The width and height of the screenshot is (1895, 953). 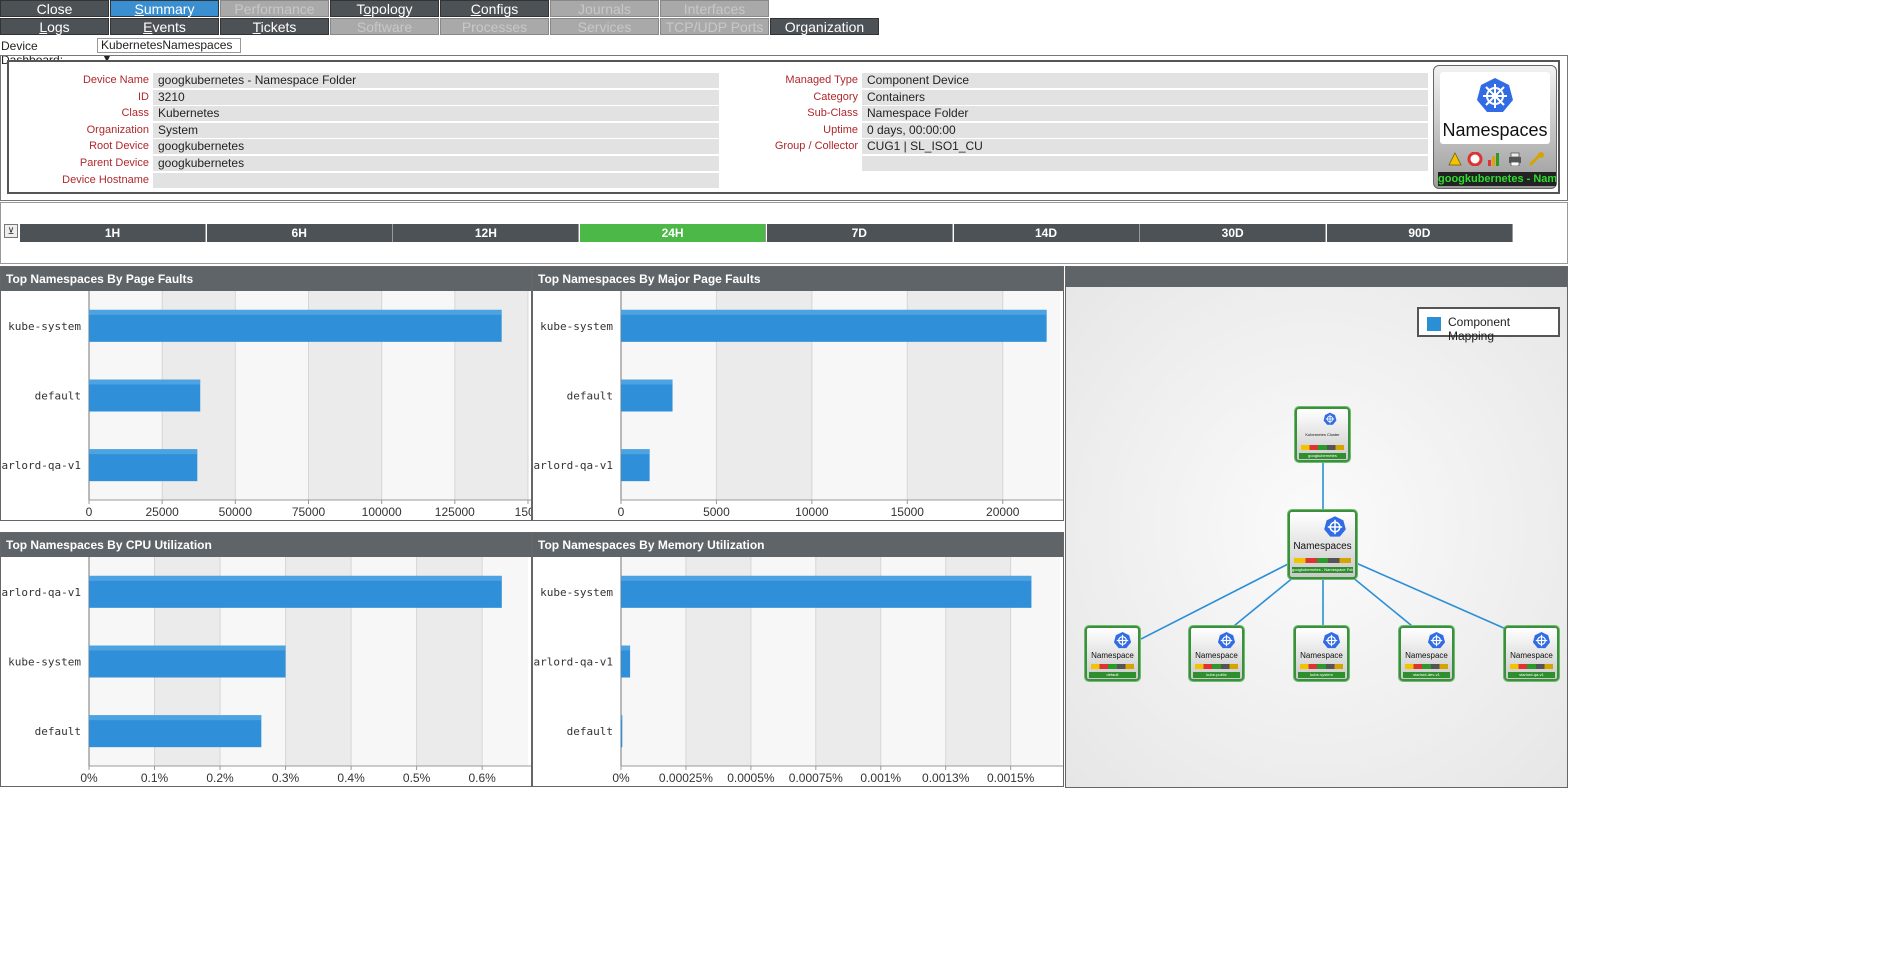 I want to click on tick-label: 0.00075%, so click(x=816, y=778).